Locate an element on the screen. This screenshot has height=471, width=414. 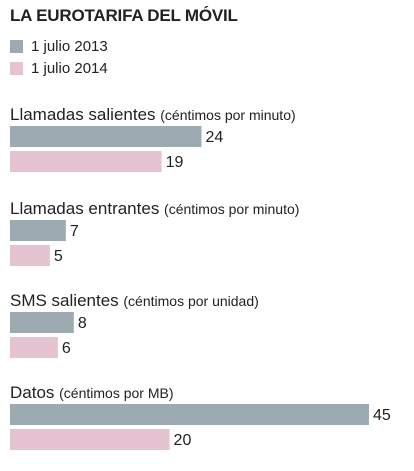
group-label: Llamadas entrantes is located at coordinates (87, 208).